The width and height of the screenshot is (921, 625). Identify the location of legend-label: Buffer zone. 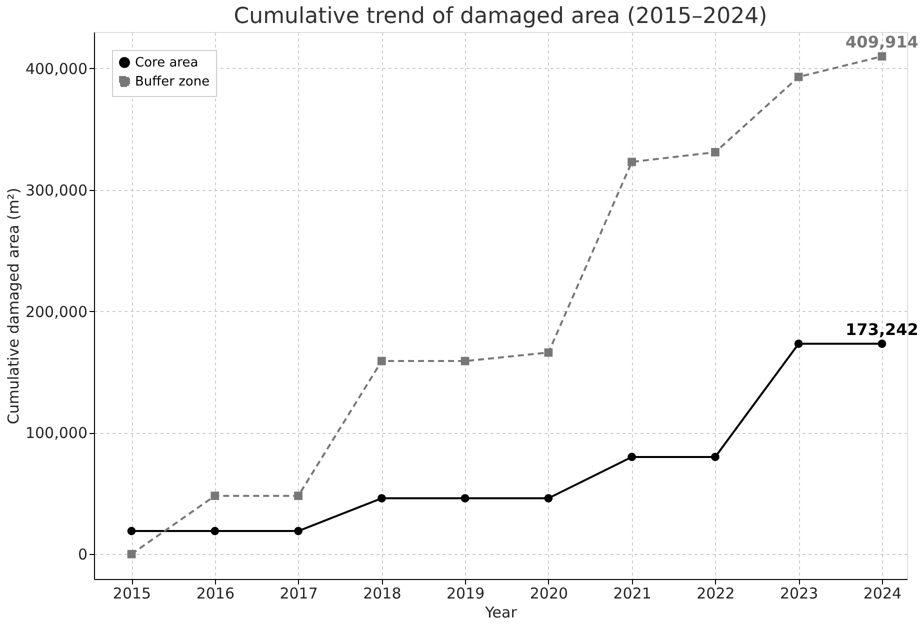
(172, 82).